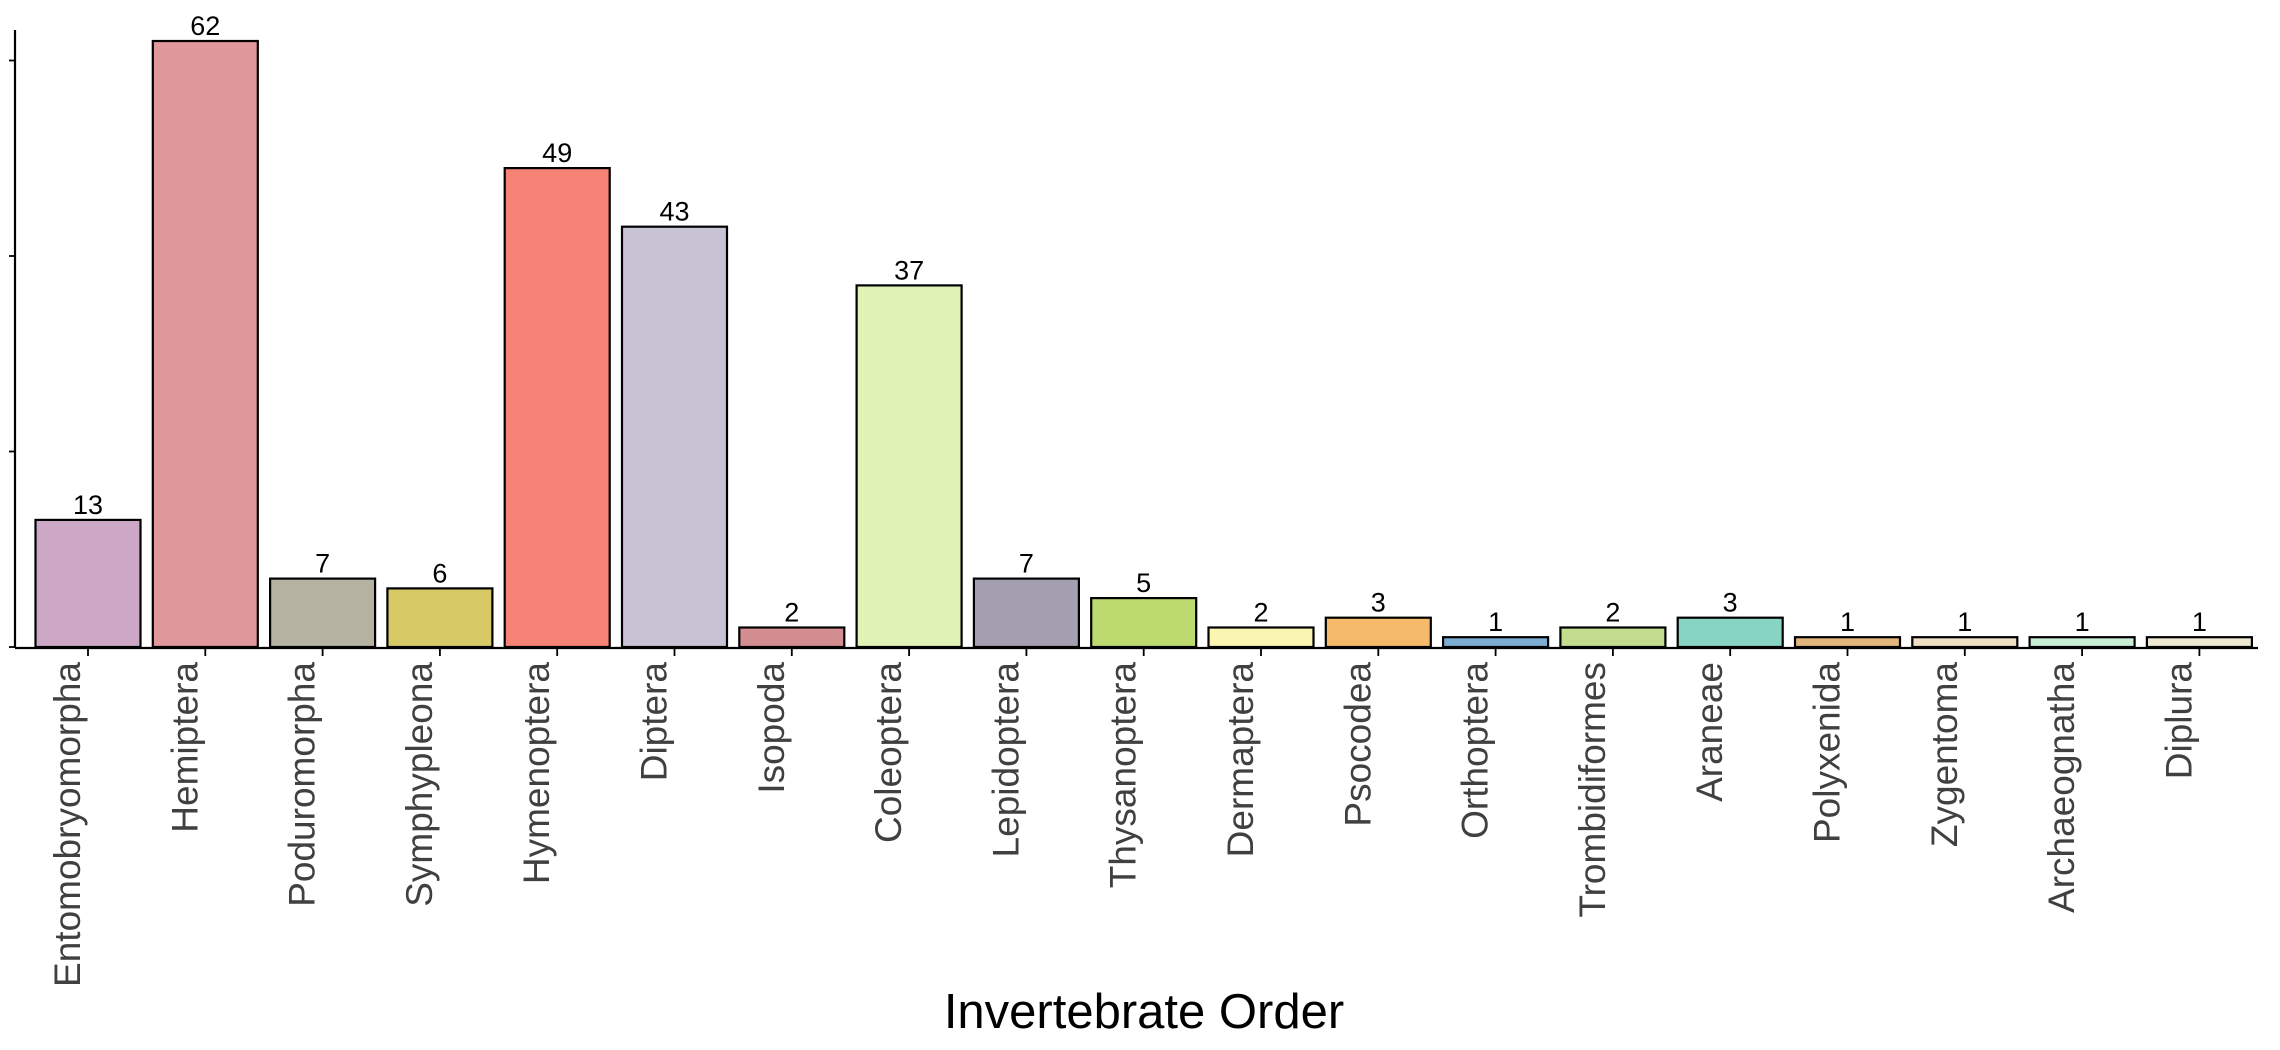 This screenshot has width=2280, height=1050. I want to click on bar-orthoptera, so click(1495, 642).